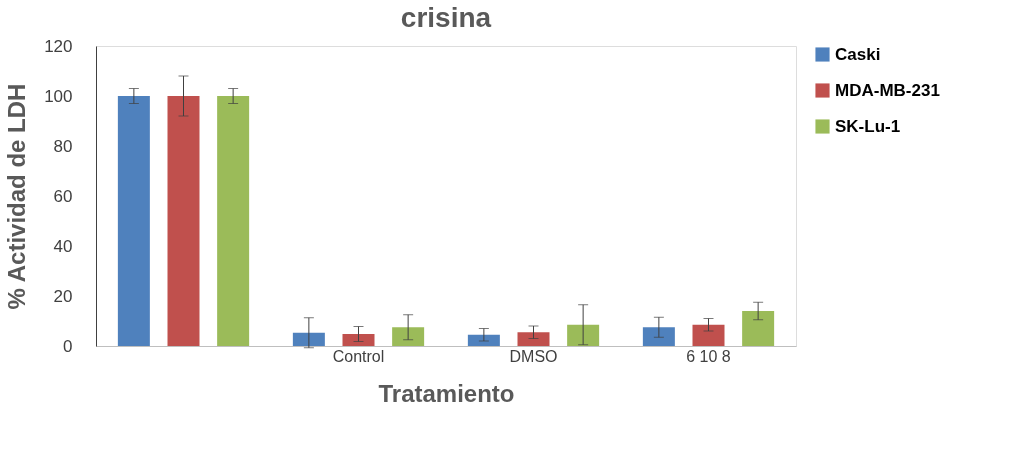 This screenshot has height=464, width=1034. What do you see at coordinates (858, 54) in the screenshot?
I see `legend-label: Caski` at bounding box center [858, 54].